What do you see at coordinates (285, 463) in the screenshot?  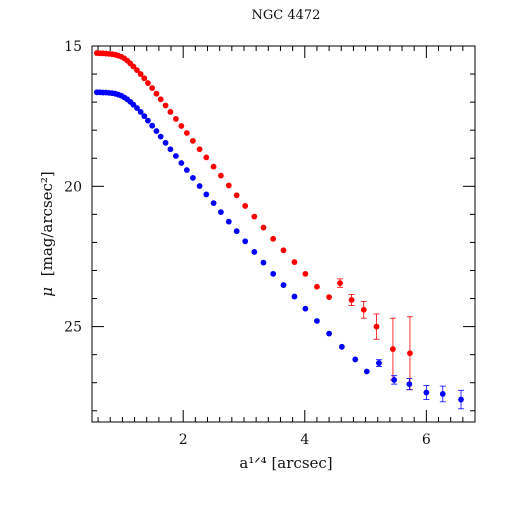 I see `x-axis-label: a¹ᐟ⁴ [arcsec]` at bounding box center [285, 463].